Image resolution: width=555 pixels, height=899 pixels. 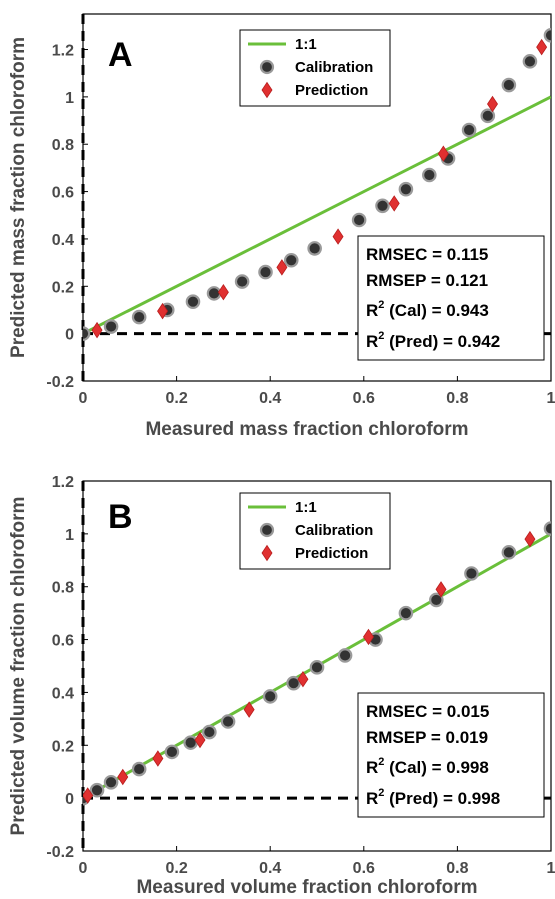 I want to click on stats-line: RMSEP = 0.019, so click(x=427, y=737).